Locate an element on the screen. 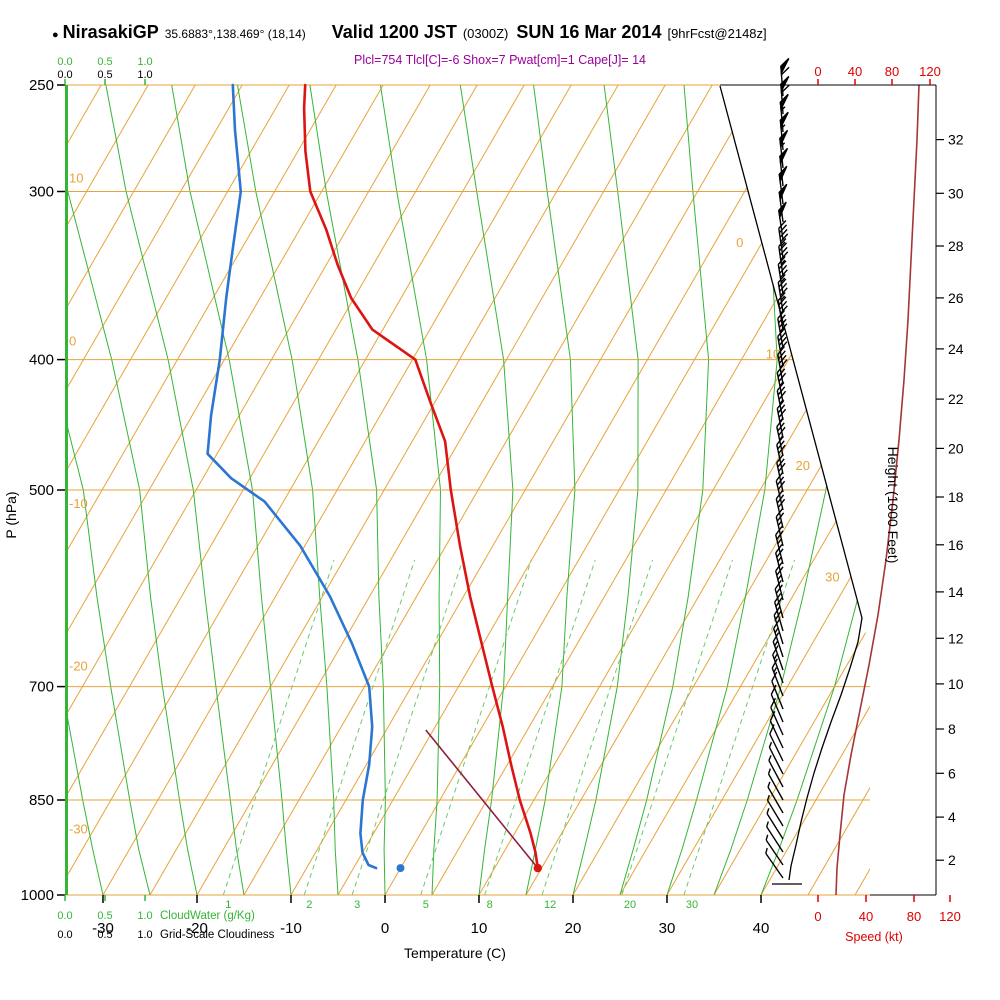 The width and height of the screenshot is (1000, 1000). mixing-ratio-labels: 1 2 3 5 8 12 20 30 is located at coordinates (461, 905).